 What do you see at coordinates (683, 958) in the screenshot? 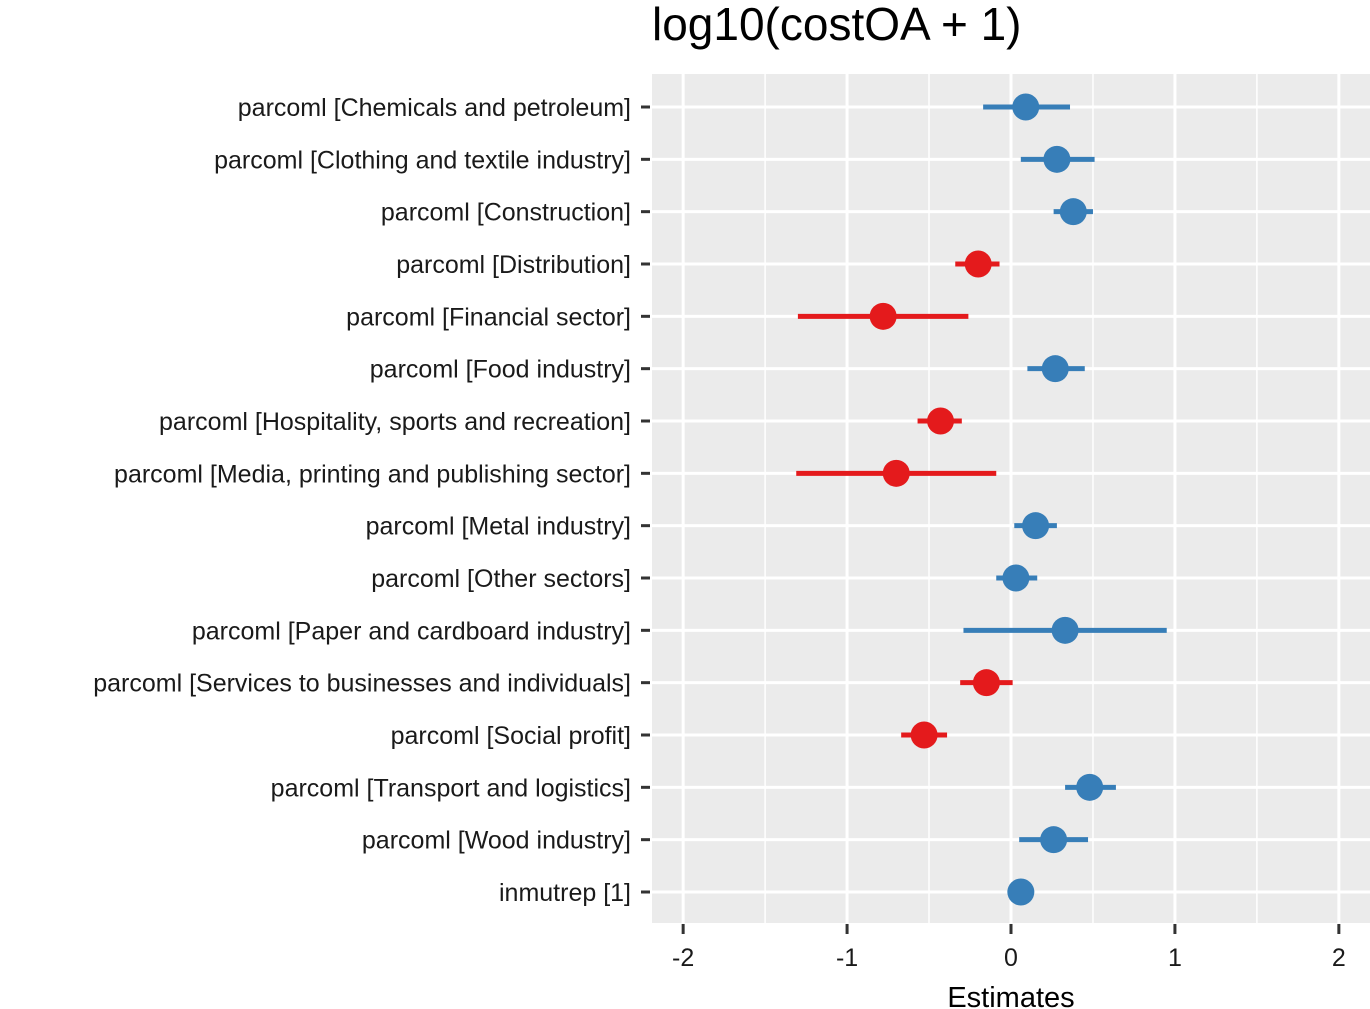
I see `x-tick-label: -2` at bounding box center [683, 958].